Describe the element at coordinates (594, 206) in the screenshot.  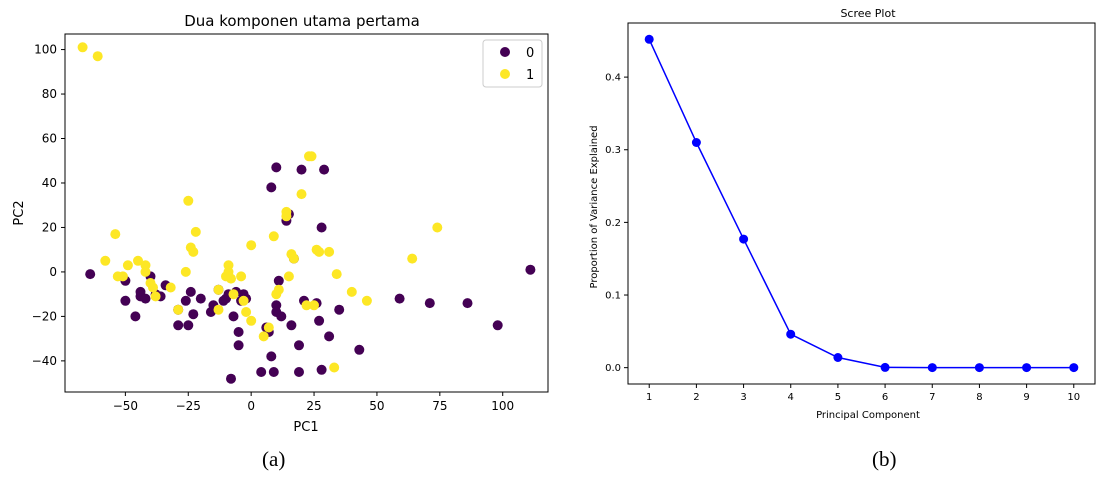
I see `scree-y-axis-label: Proportion of Variance Explained` at that location.